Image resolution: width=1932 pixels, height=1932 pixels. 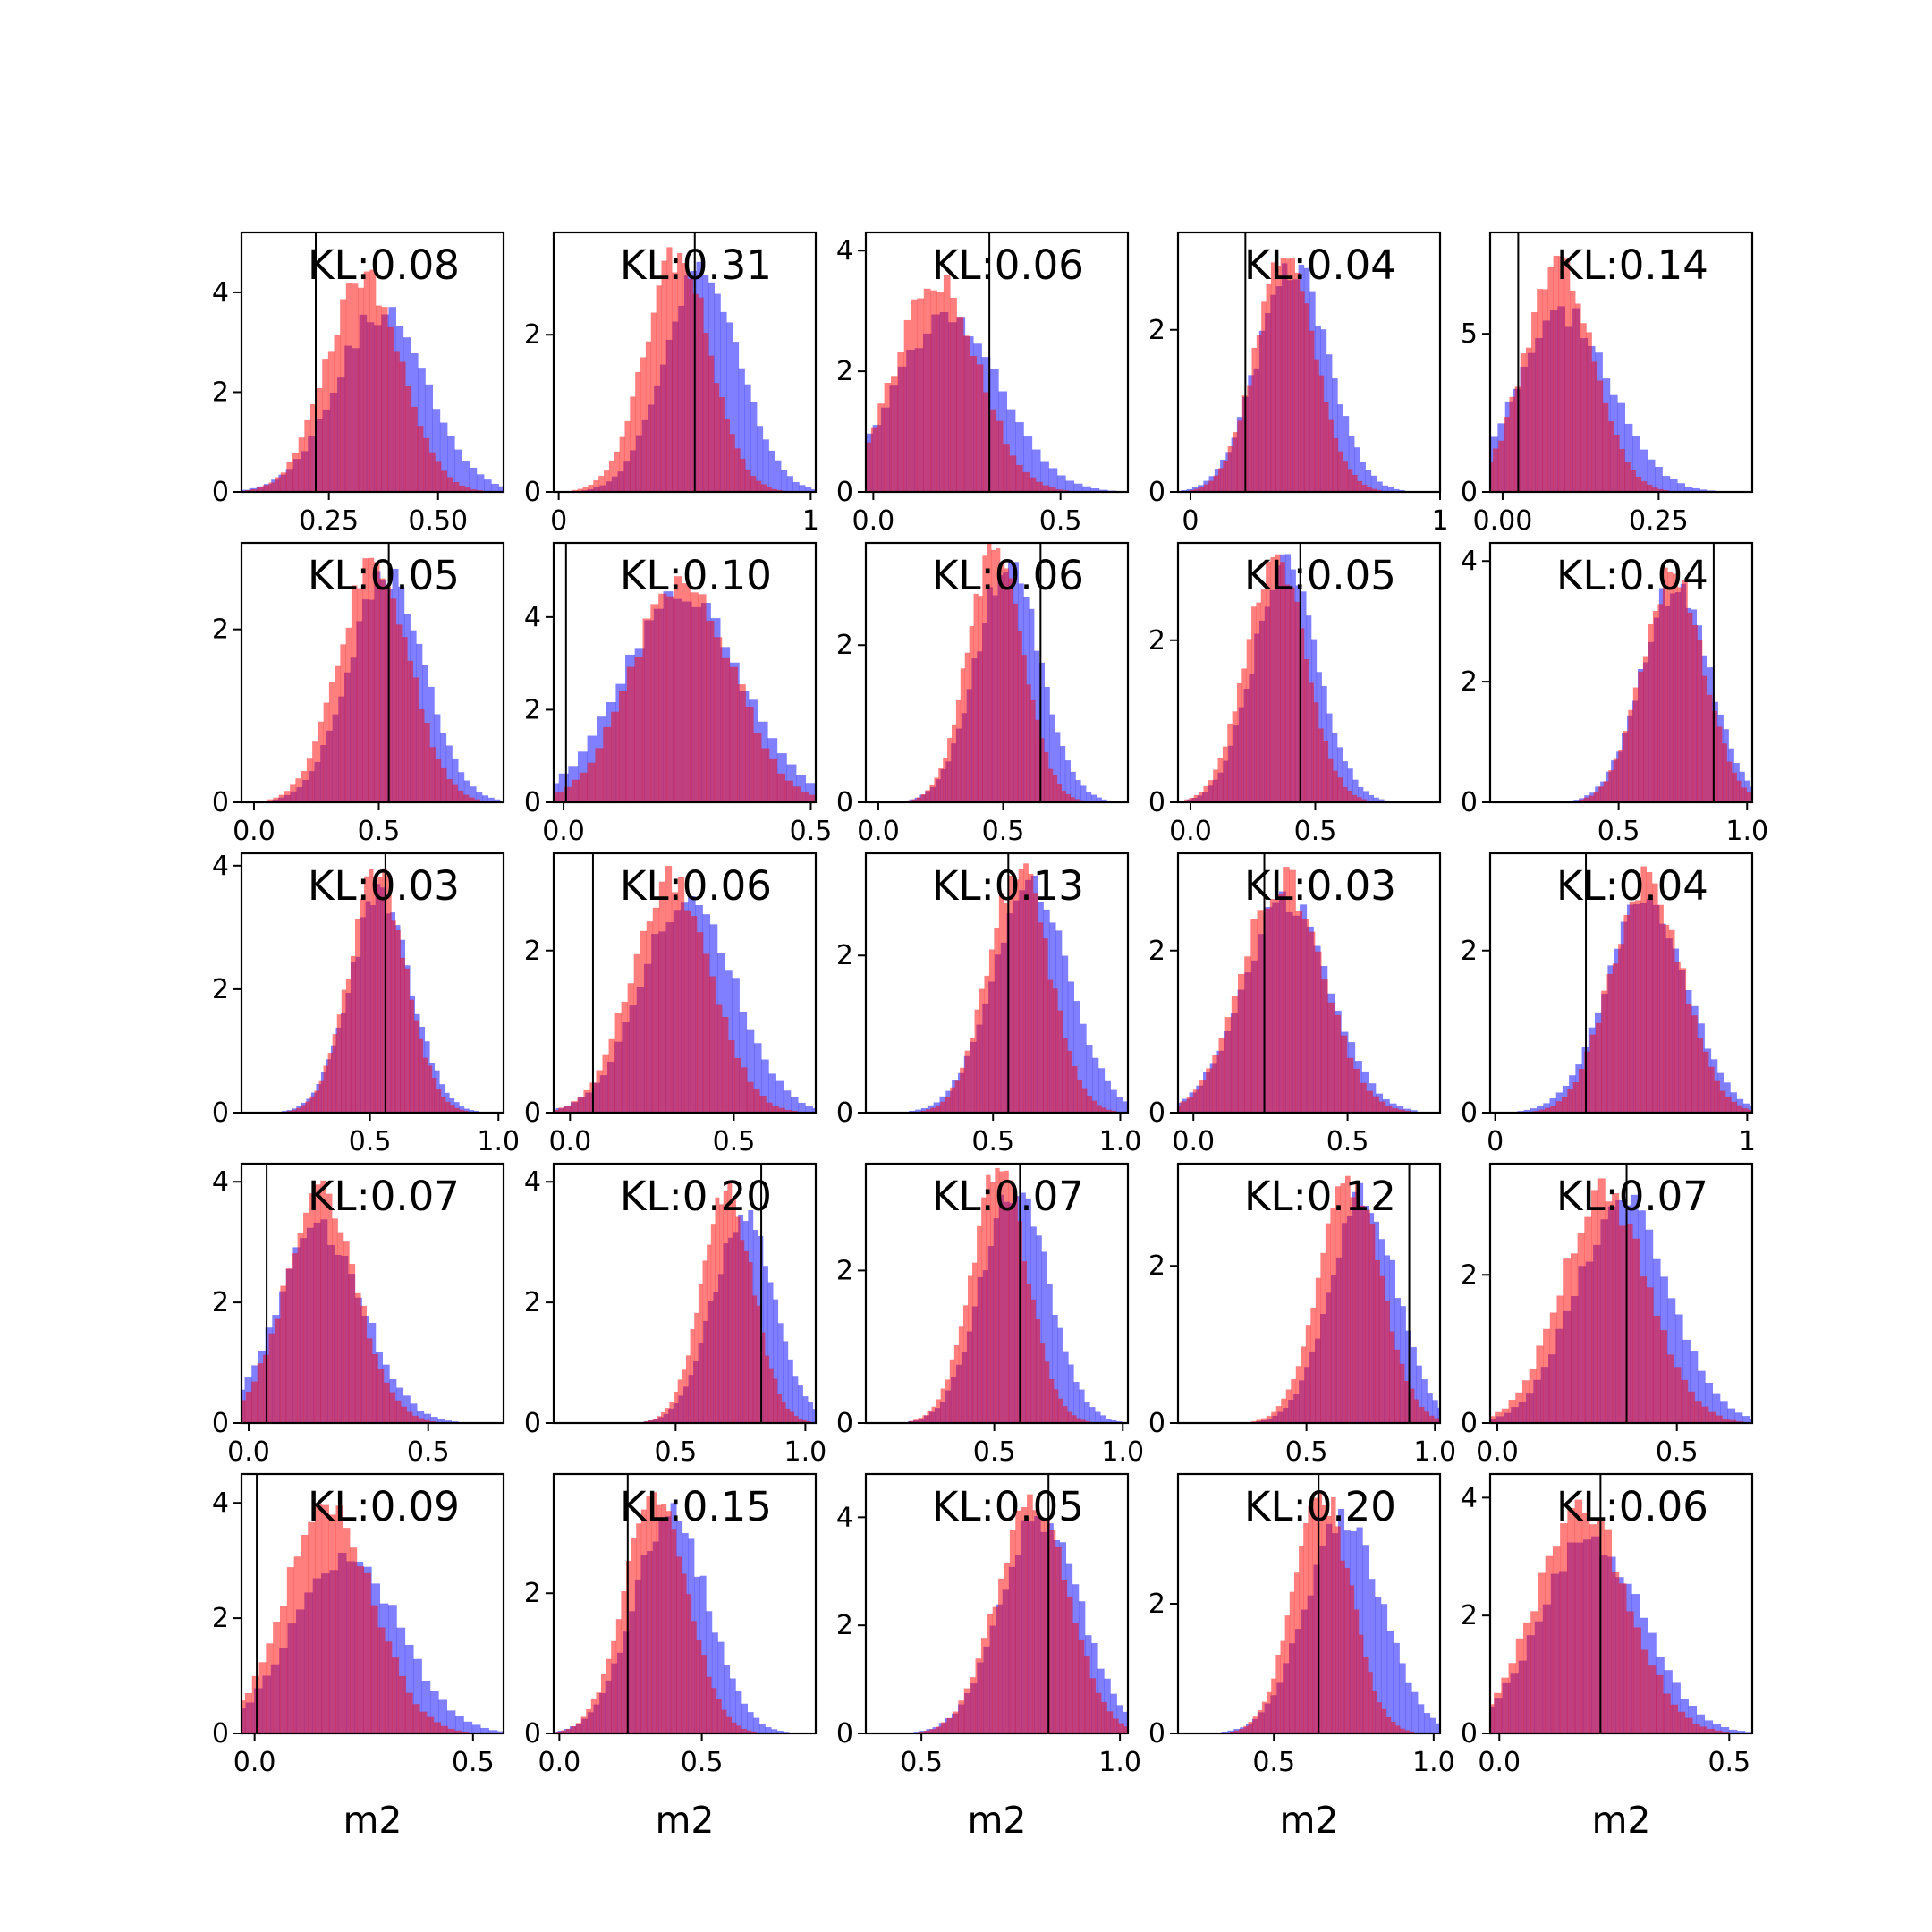 What do you see at coordinates (1433, 1762) in the screenshot?
I see `x-tick-label: 1.0` at bounding box center [1433, 1762].